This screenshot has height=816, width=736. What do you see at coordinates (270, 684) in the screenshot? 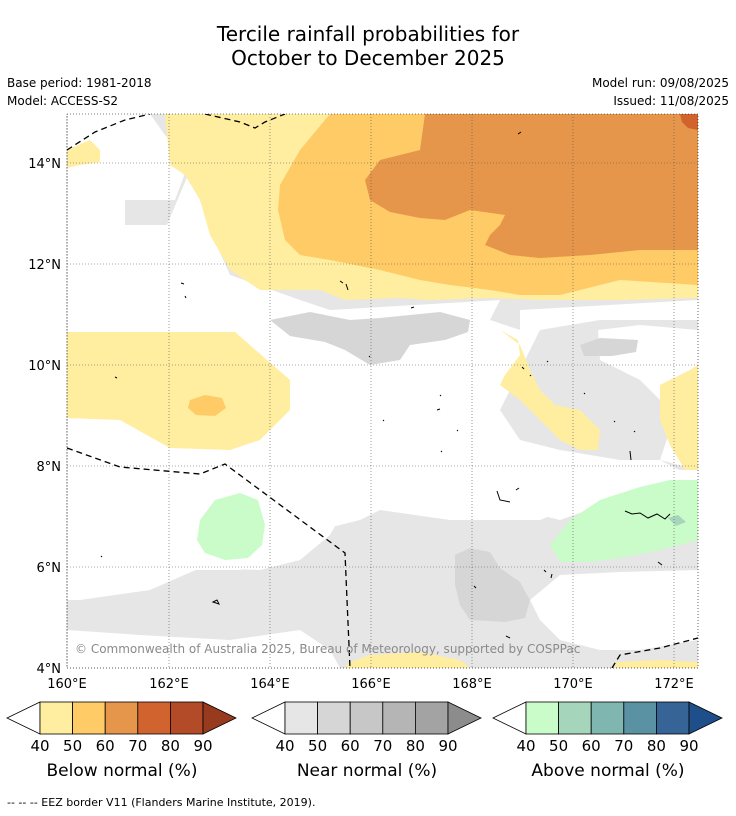
I see `lon-label: 164°E` at bounding box center [270, 684].